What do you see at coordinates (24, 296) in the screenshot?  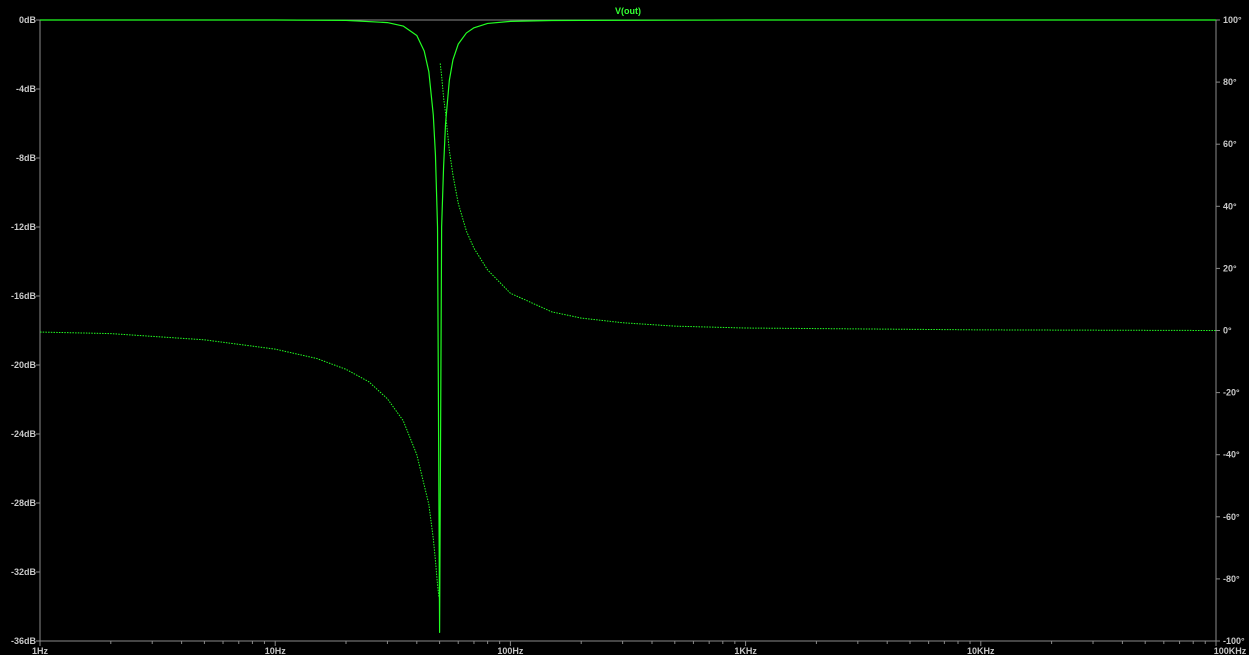 I see `y-left-tick-label: -16dB` at bounding box center [24, 296].